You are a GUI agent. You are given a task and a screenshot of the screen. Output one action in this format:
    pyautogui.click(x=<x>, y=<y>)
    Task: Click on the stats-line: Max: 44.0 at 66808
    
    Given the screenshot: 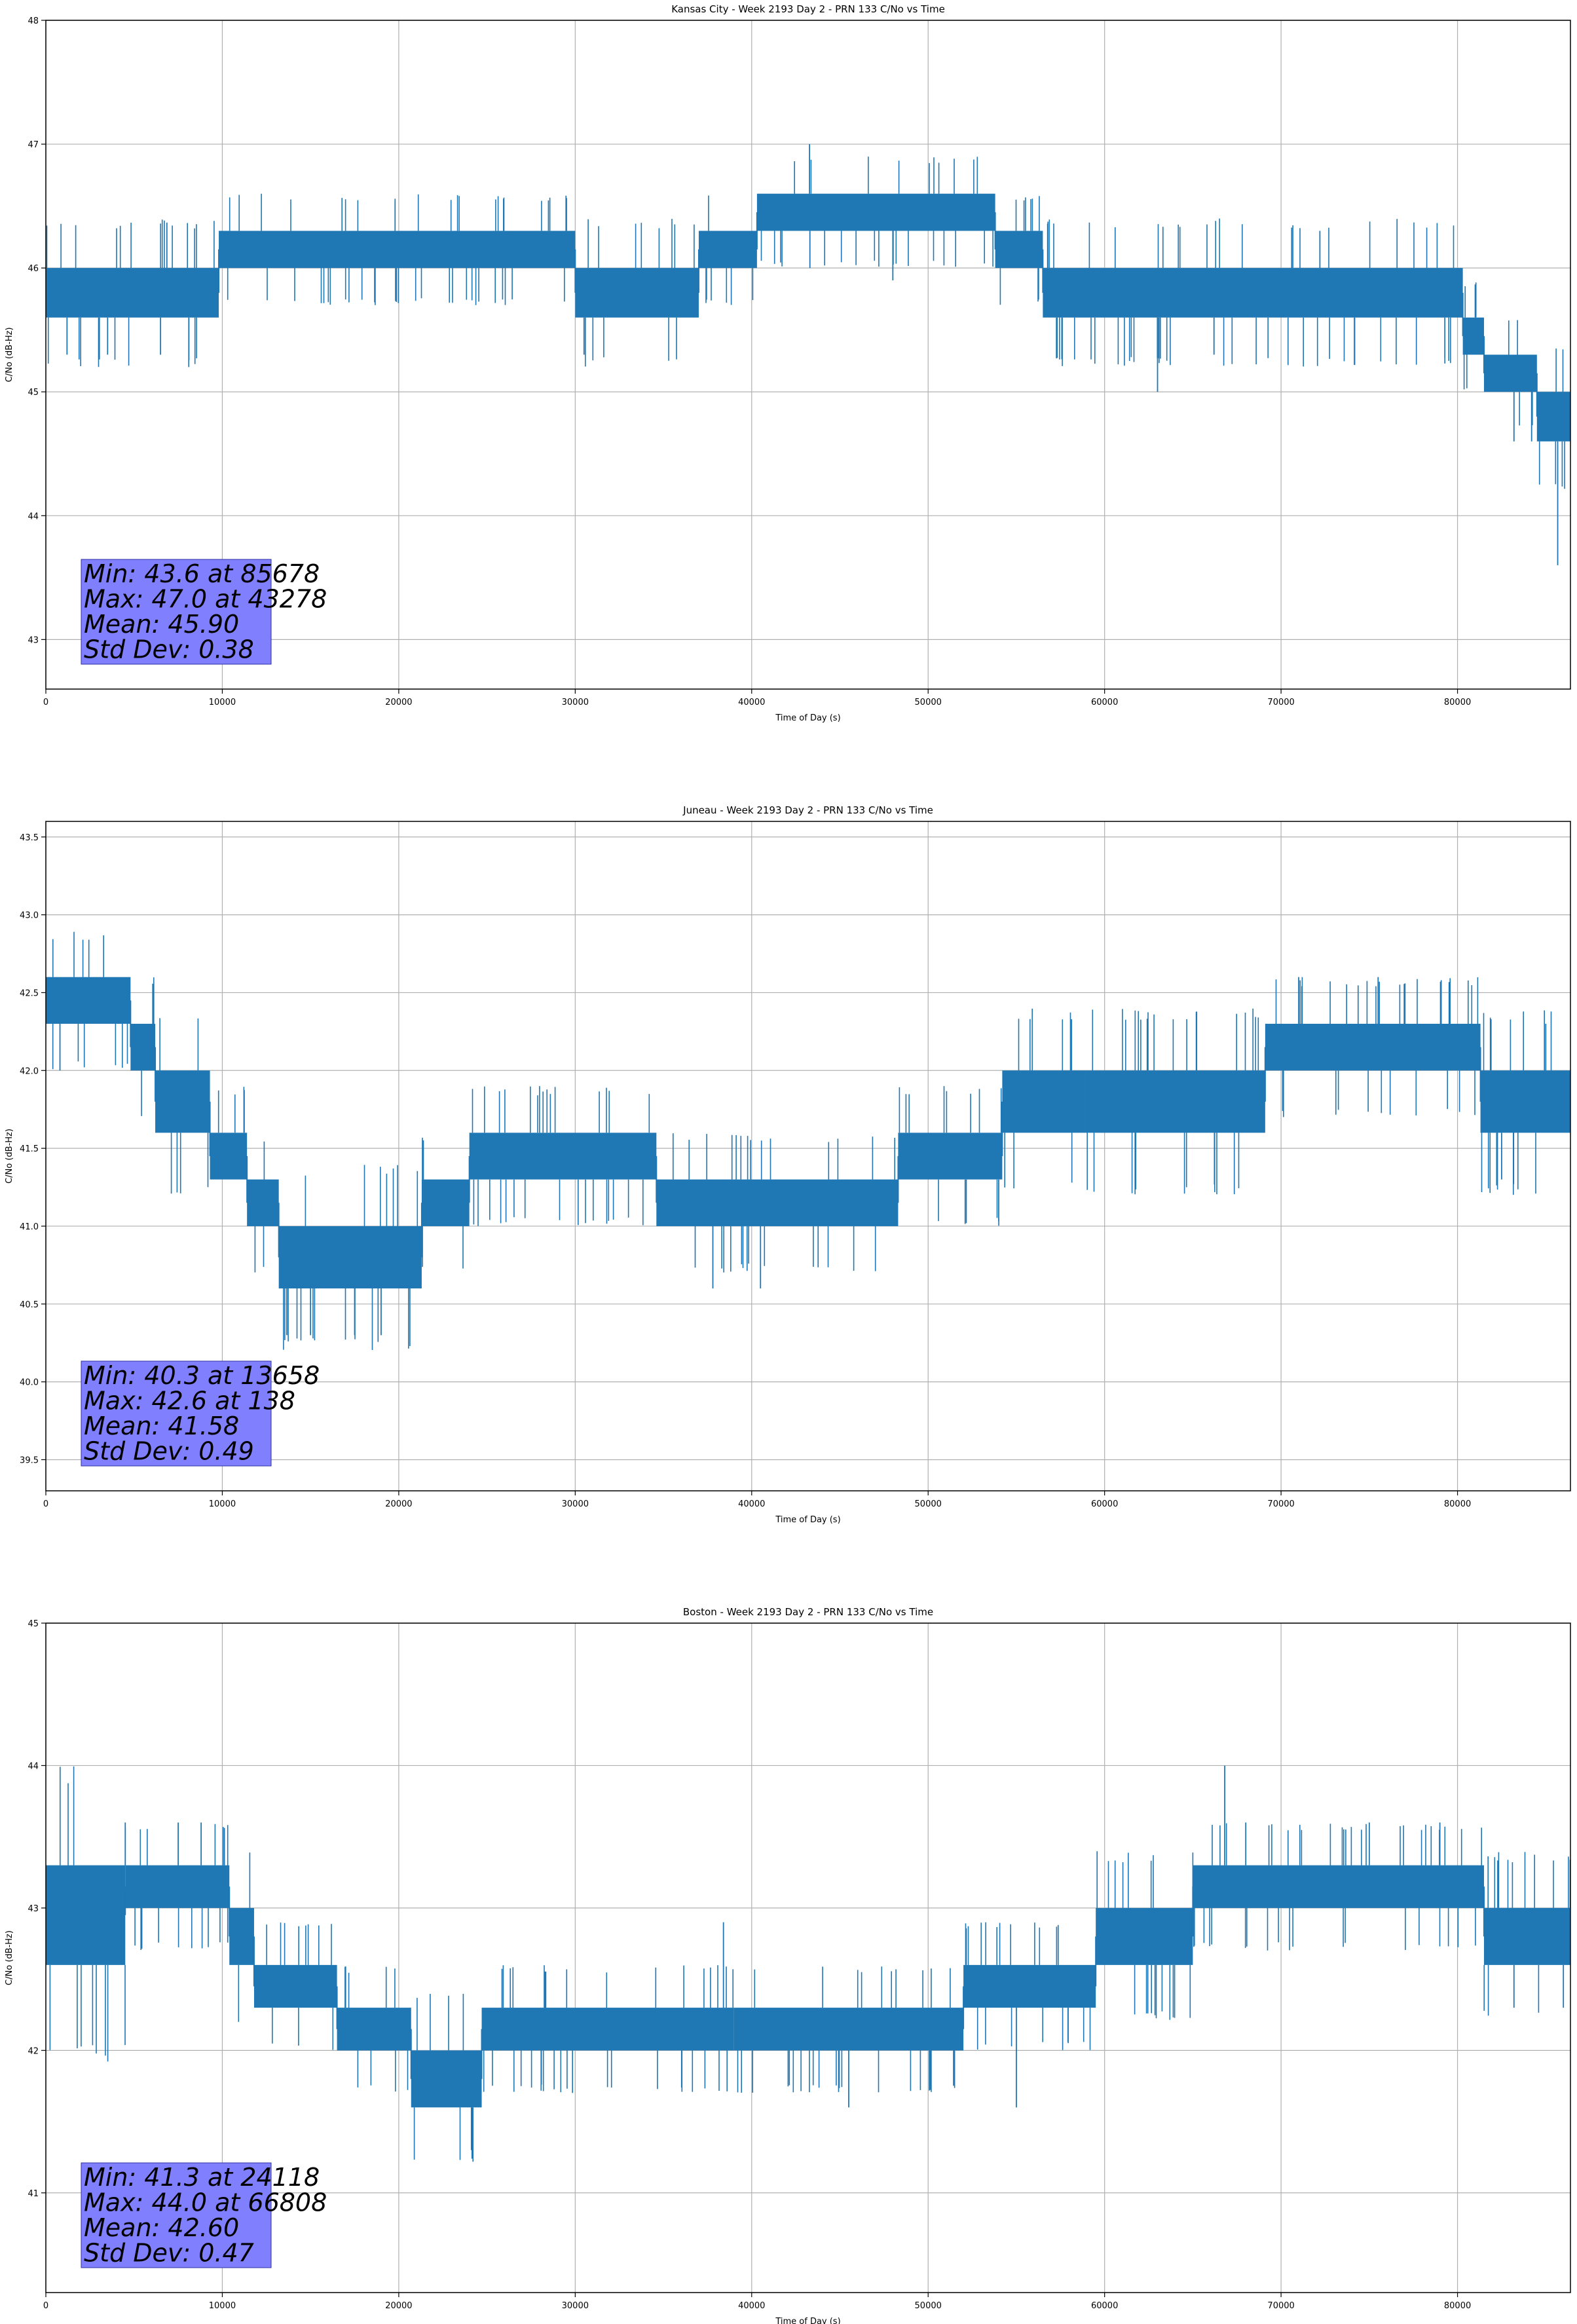 What is the action you would take?
    pyautogui.click(x=205, y=2202)
    